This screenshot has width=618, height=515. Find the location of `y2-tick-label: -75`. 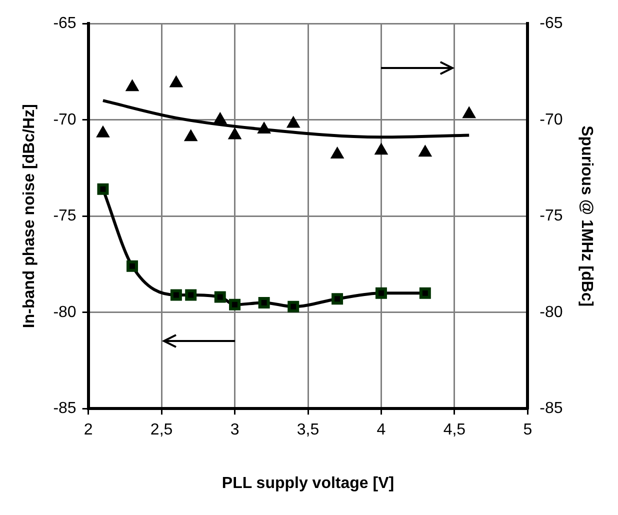

y2-tick-label: -75 is located at coordinates (551, 216).